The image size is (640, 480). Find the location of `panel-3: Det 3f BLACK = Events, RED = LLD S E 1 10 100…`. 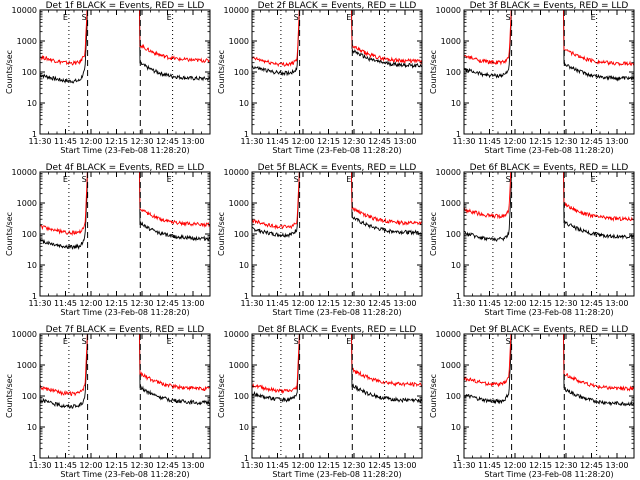

panel-3: Det 3f BLACK = Events, RED = LLD S E 1 10 100… is located at coordinates (532, 78).